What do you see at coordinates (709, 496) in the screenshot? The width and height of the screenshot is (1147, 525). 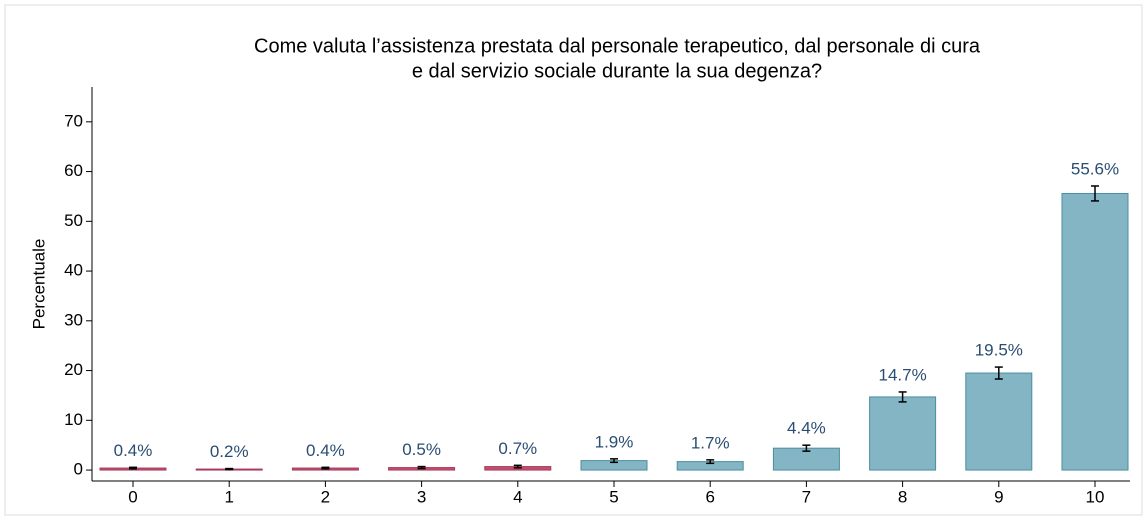 I see `x-tick-label: 6` at bounding box center [709, 496].